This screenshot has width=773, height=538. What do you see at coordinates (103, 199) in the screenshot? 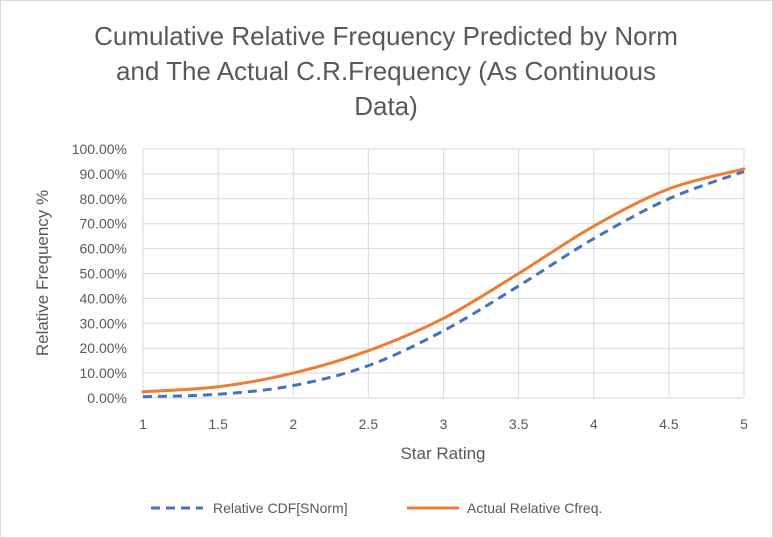
I see `y-tick-label: 80.00%` at bounding box center [103, 199].